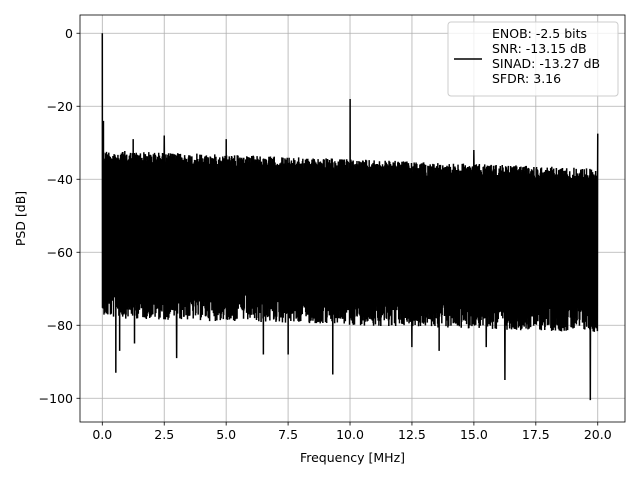 The height and width of the screenshot is (480, 640). Describe the element at coordinates (60, 252) in the screenshot. I see `y-tick-label: −60` at that location.